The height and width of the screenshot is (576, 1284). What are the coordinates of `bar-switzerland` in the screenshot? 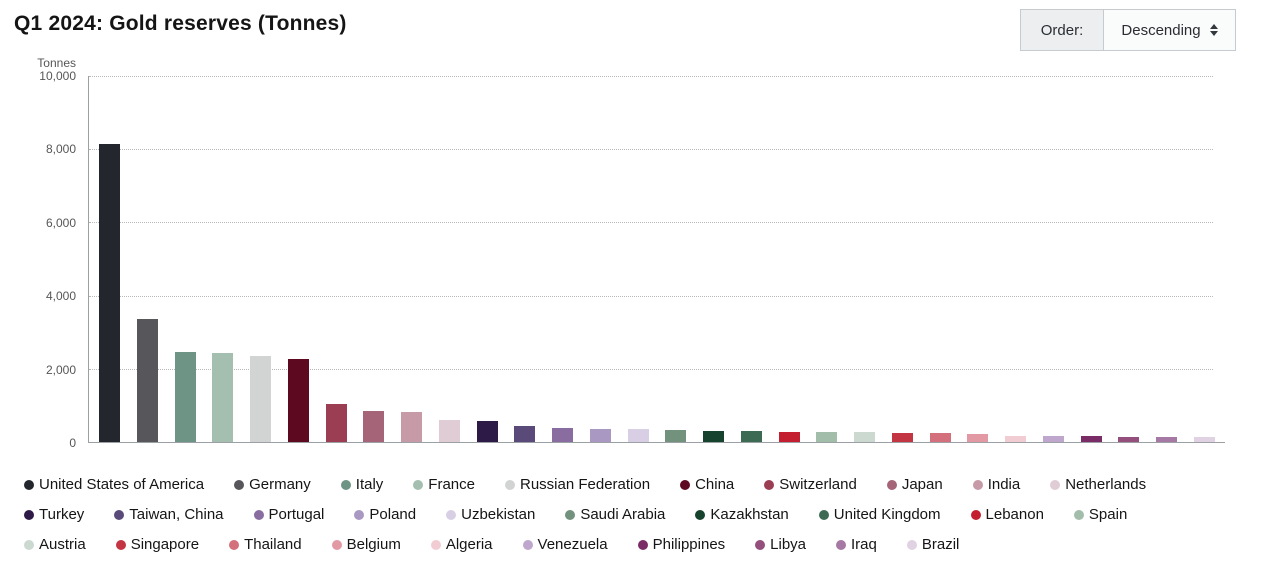 It's located at (336, 422).